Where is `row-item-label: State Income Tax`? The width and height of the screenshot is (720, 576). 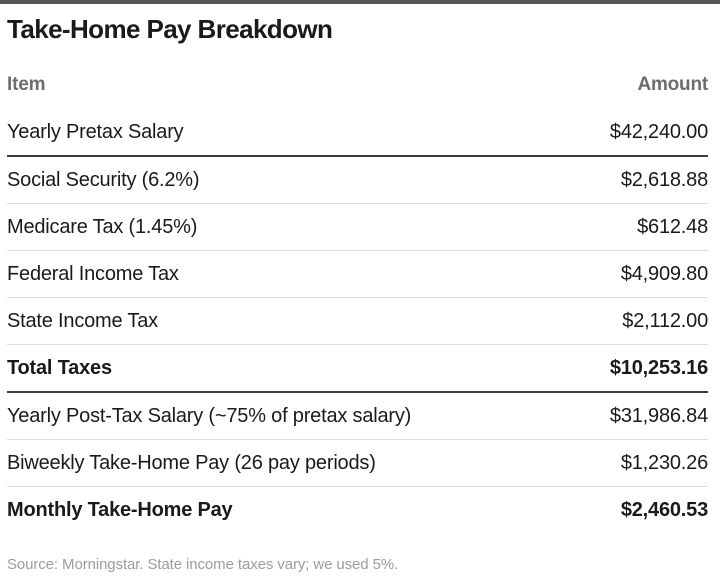 row-item-label: State Income Tax is located at coordinates (82, 320).